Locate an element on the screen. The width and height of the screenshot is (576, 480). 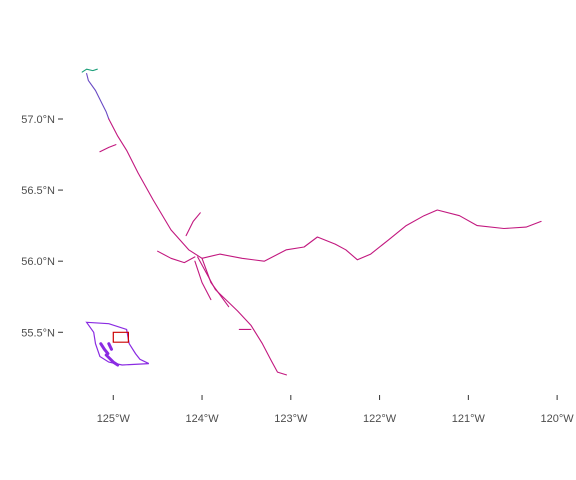
inset-outline is located at coordinates (118, 343).